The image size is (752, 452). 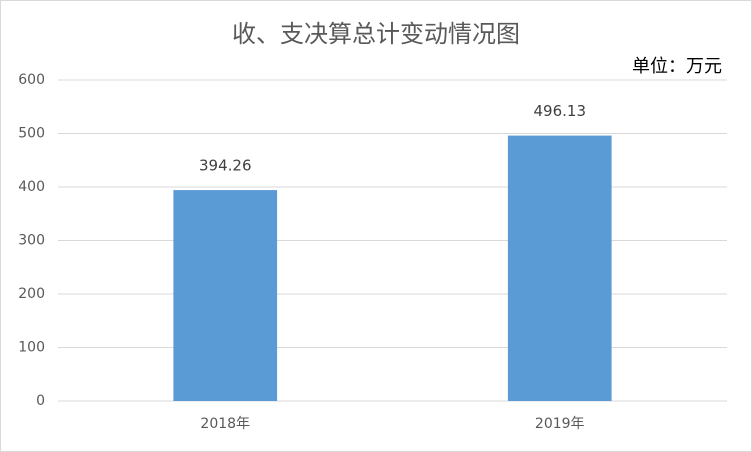 What do you see at coordinates (40, 401) in the screenshot?
I see `y-tick-label: 0` at bounding box center [40, 401].